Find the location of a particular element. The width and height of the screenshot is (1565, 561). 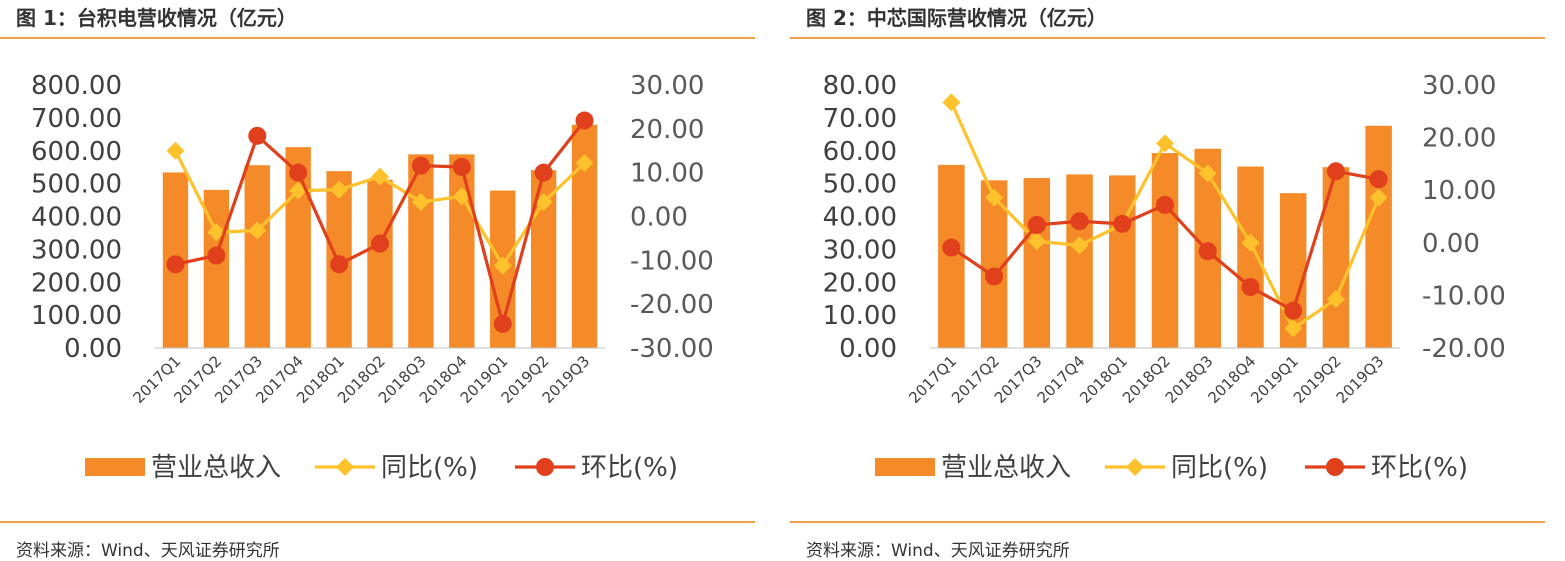

y-left-tick-label: 700.00 is located at coordinates (76, 119).